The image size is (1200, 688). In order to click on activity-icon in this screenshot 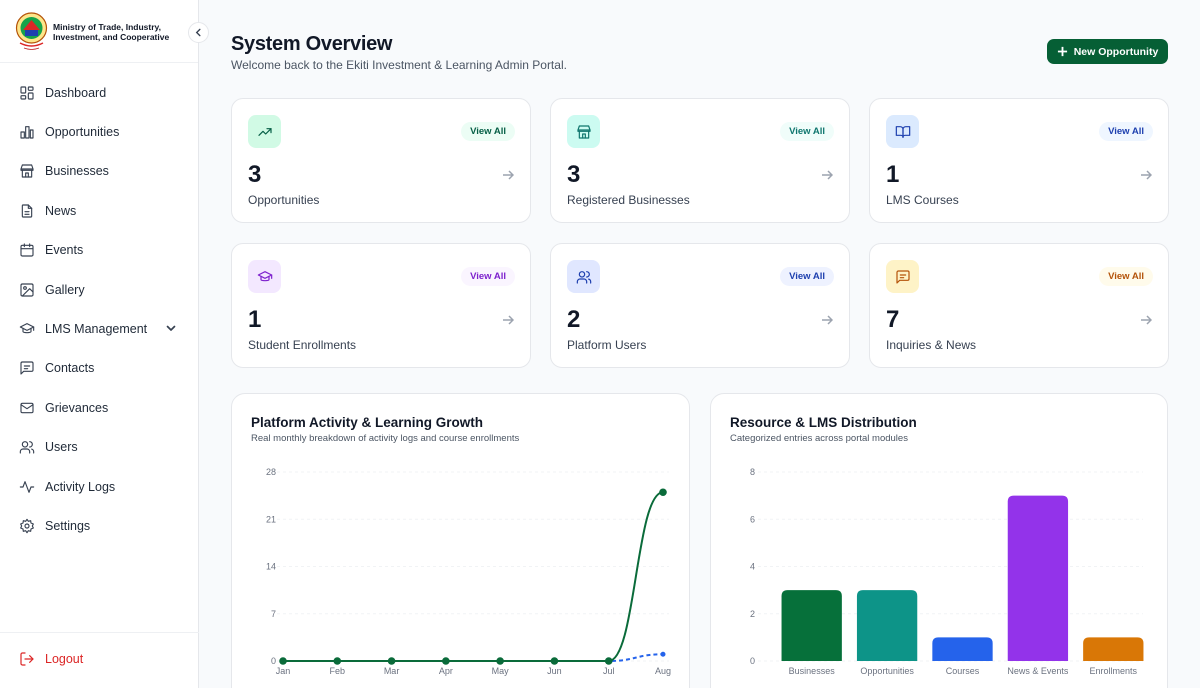, I will do `click(27, 486)`.